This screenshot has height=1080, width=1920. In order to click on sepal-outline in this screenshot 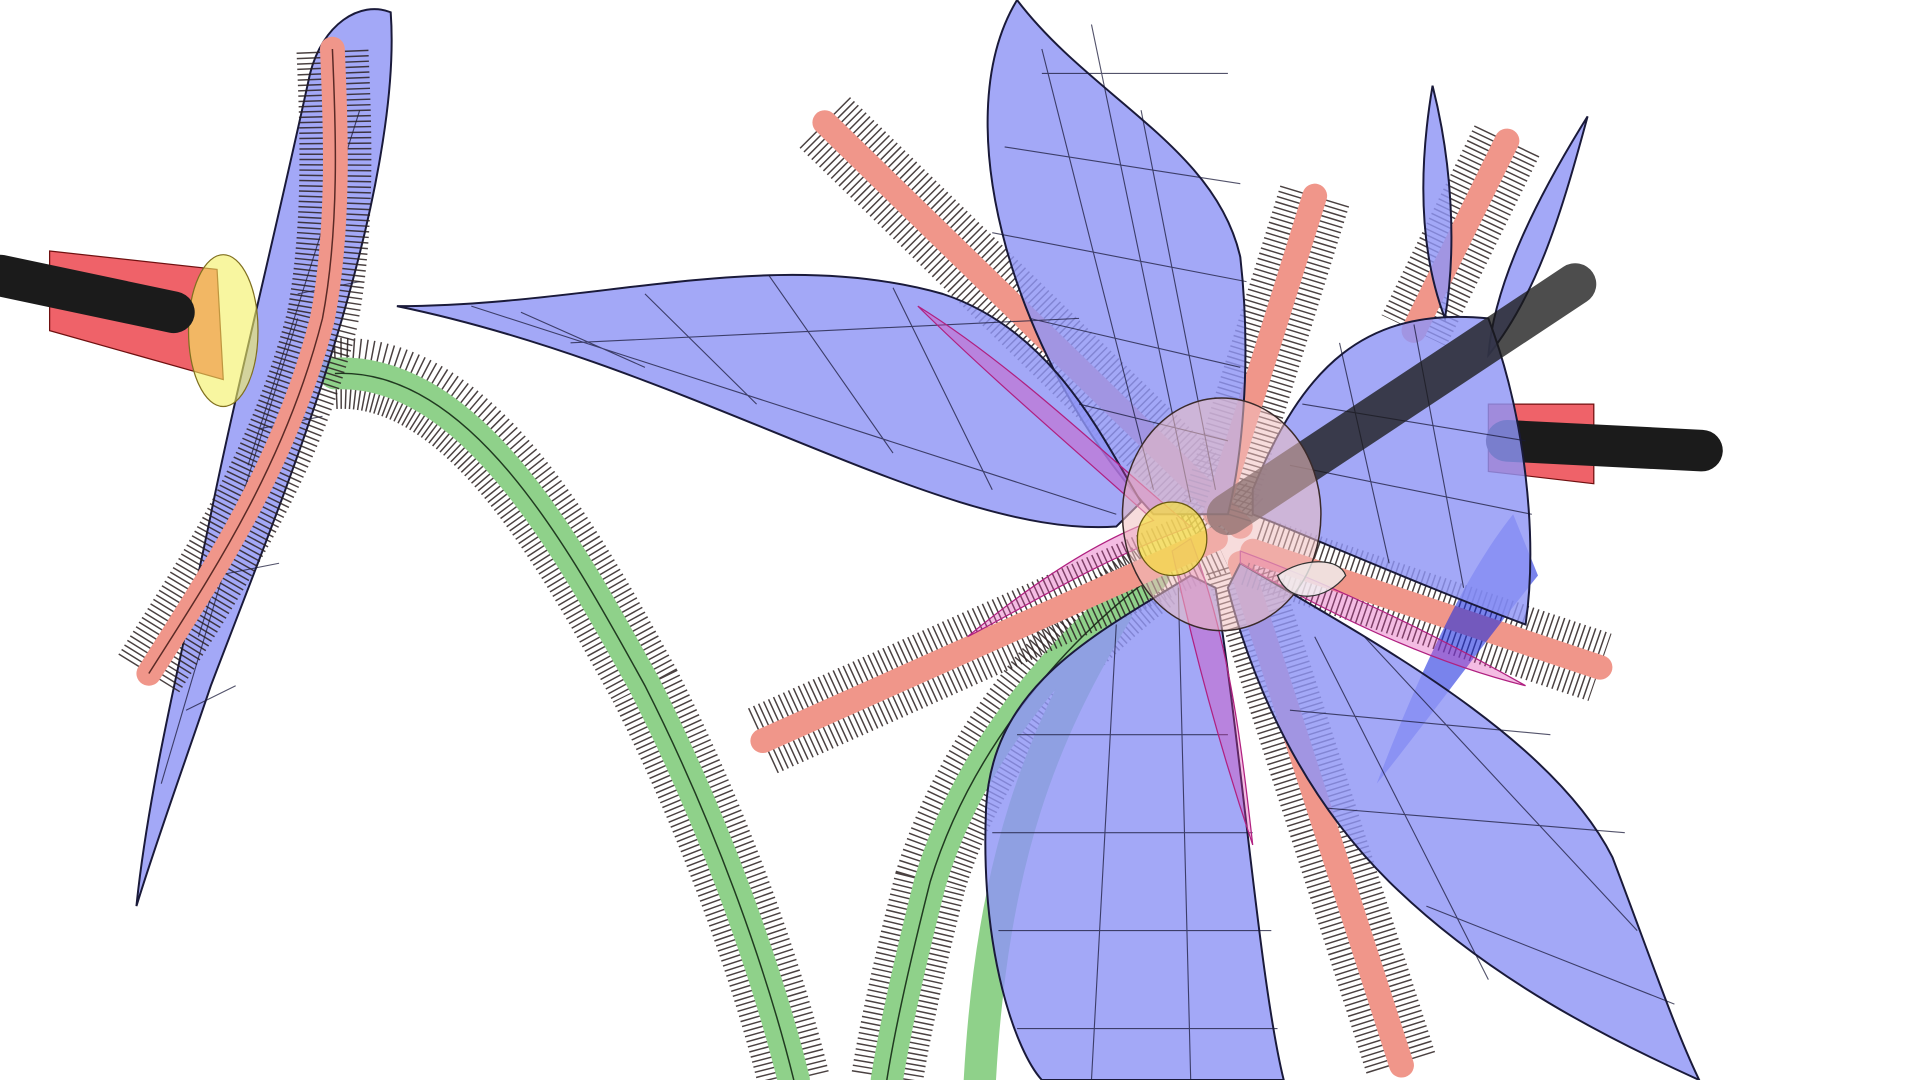, I will do `click(242, 361)`.